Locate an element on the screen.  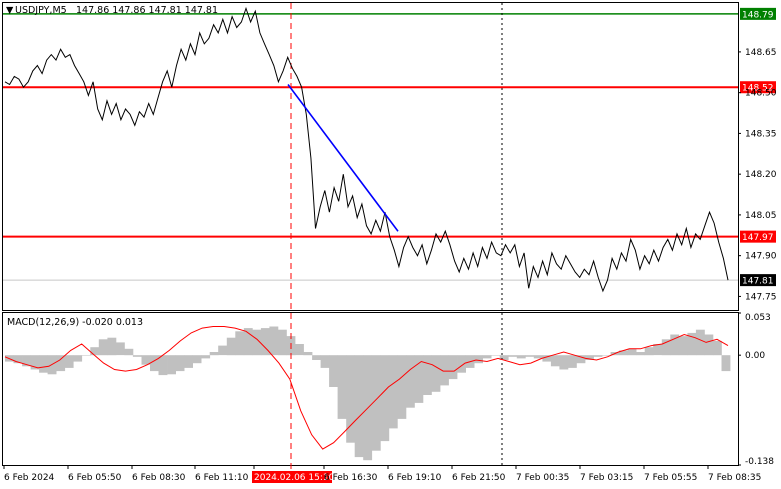
macd-tick-label: 0.00 is located at coordinates (755, 356).